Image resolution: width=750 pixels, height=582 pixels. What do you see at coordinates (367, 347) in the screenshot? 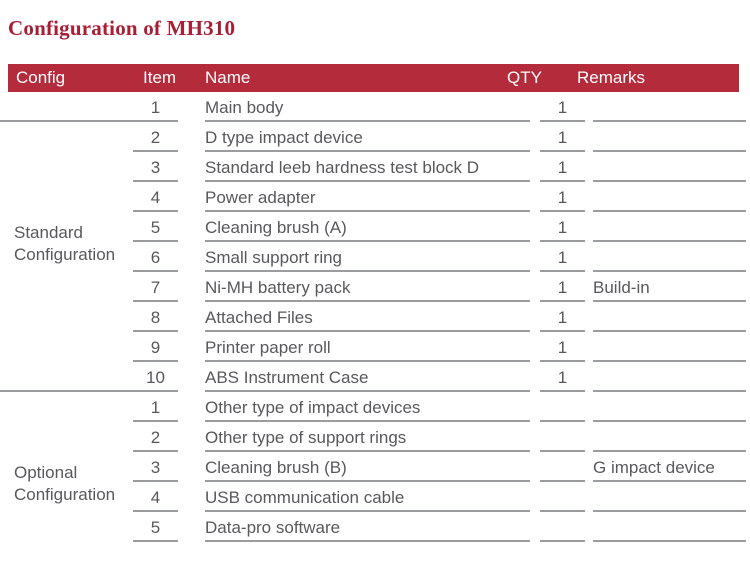
I see `name-cell: Printer paper roll` at bounding box center [367, 347].